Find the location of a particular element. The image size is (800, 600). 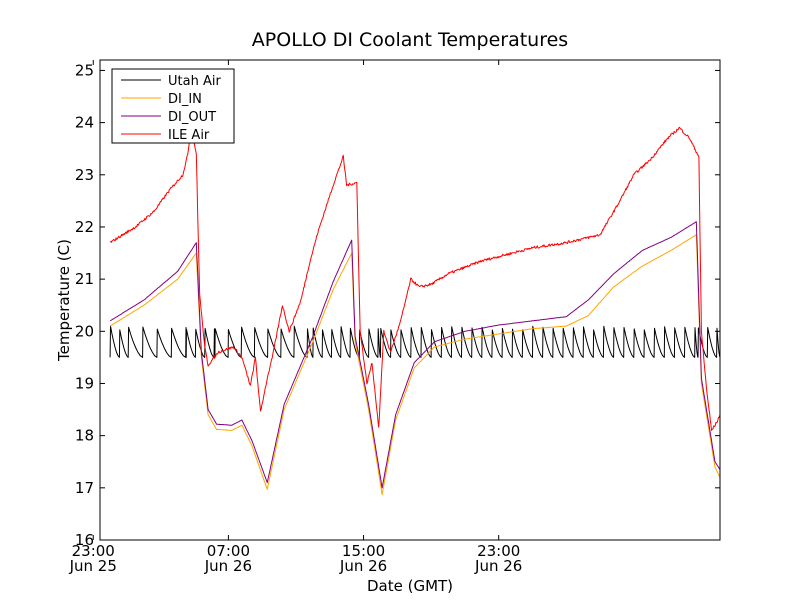

y-tick-label: 23 is located at coordinates (84, 175).